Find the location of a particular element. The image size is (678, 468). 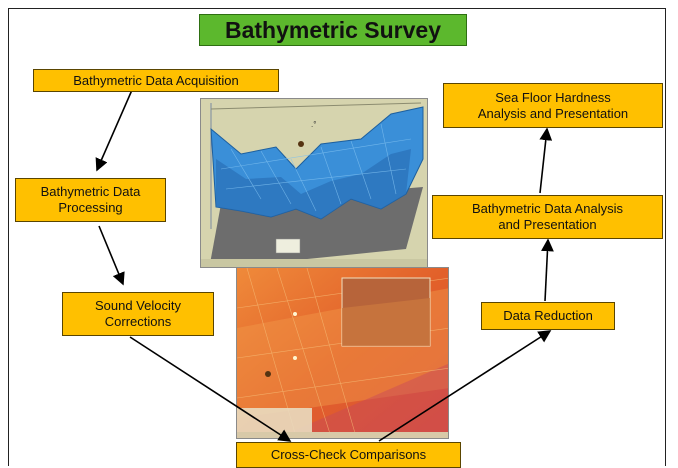

node-label-line2: Processing is located at coordinates (90, 207).